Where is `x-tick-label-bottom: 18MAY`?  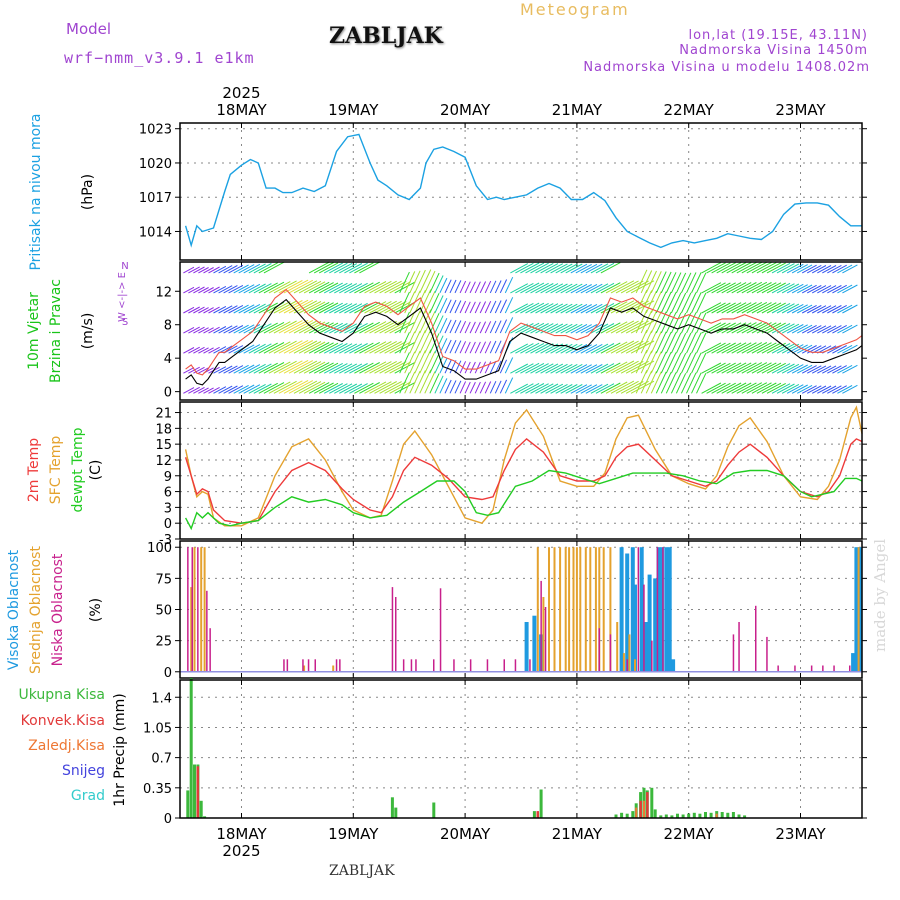
x-tick-label-bottom: 18MAY is located at coordinates (241, 834).